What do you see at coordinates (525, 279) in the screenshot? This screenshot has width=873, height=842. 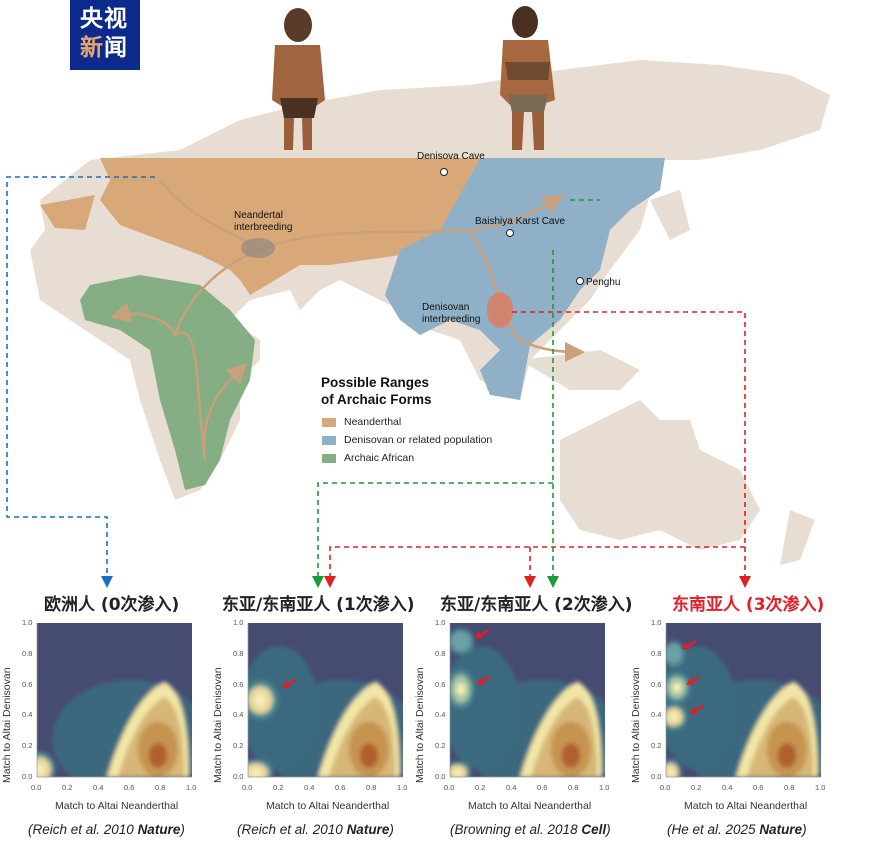 I see `denisovan-range` at bounding box center [525, 279].